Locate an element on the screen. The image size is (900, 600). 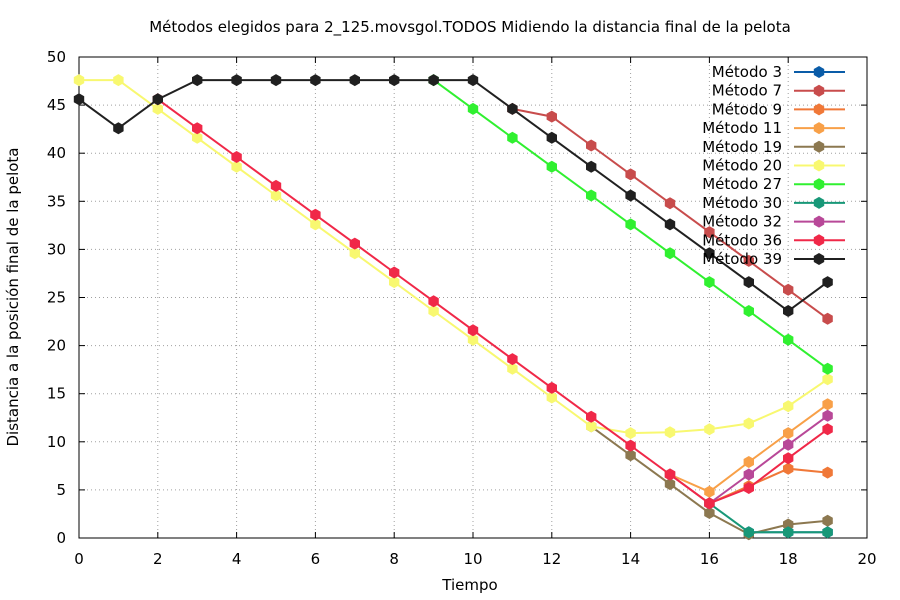
legend-label: Método 27 is located at coordinates (742, 184).